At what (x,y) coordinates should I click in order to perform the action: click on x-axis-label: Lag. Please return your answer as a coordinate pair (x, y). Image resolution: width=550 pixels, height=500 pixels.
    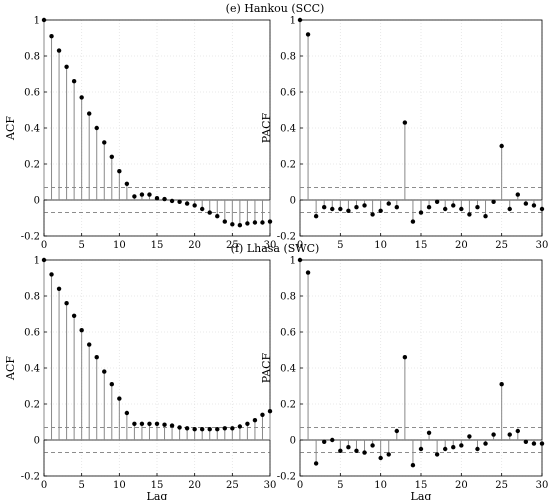
    Looking at the image, I should click on (157, 495).